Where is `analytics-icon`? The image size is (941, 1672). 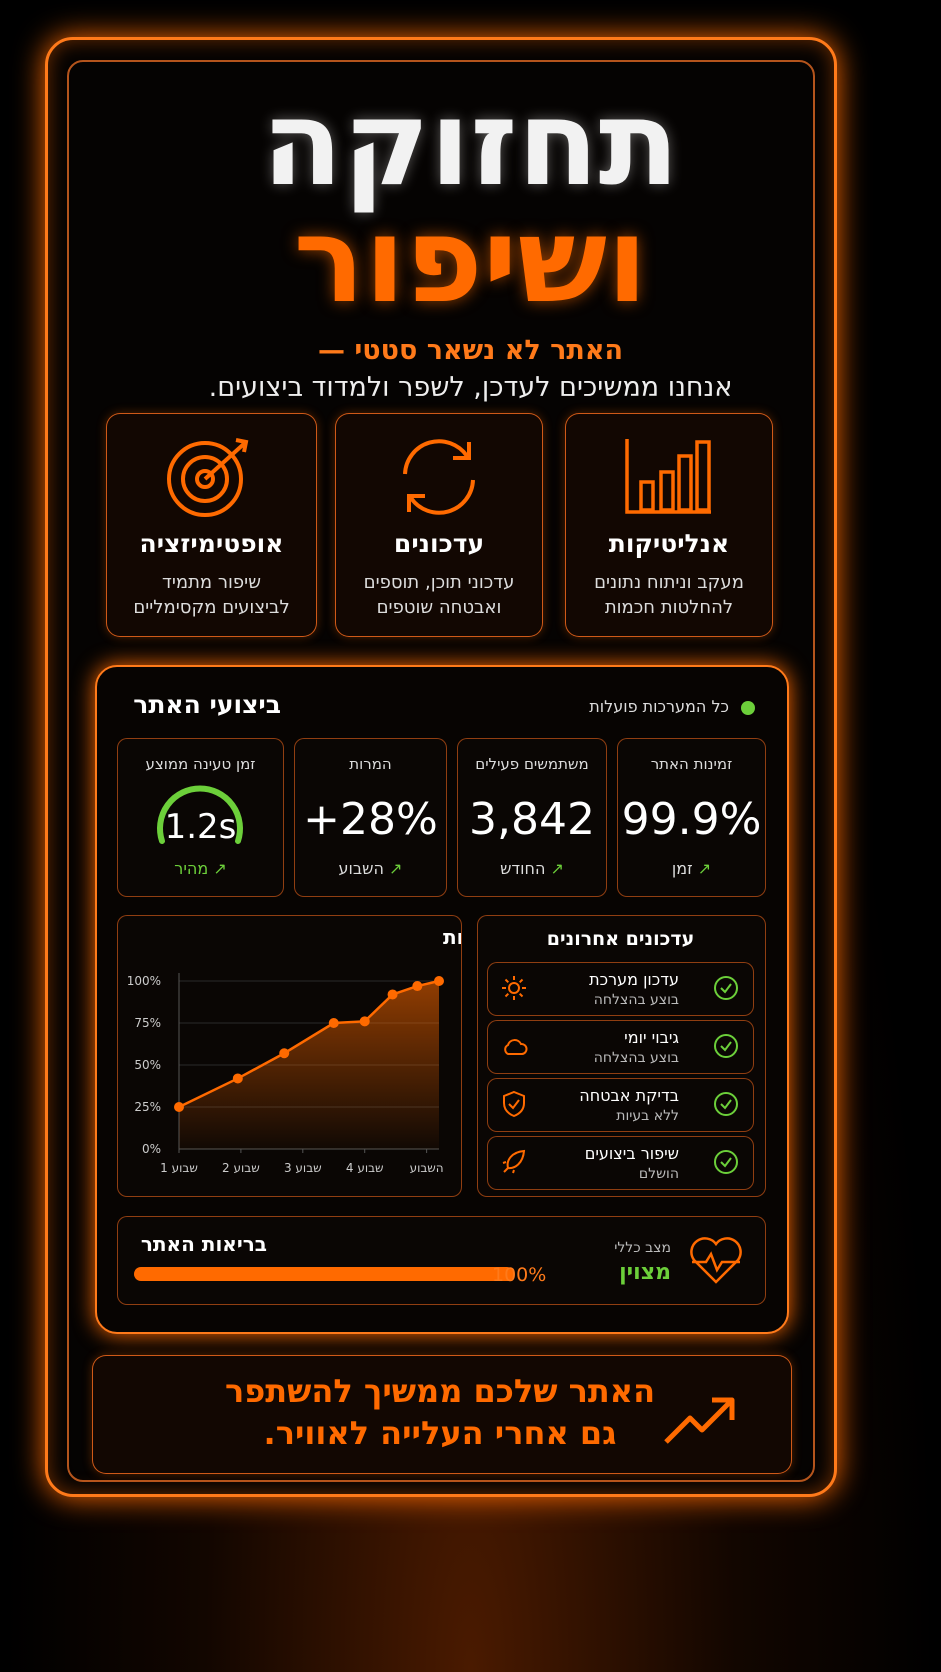 analytics-icon is located at coordinates (668, 476).